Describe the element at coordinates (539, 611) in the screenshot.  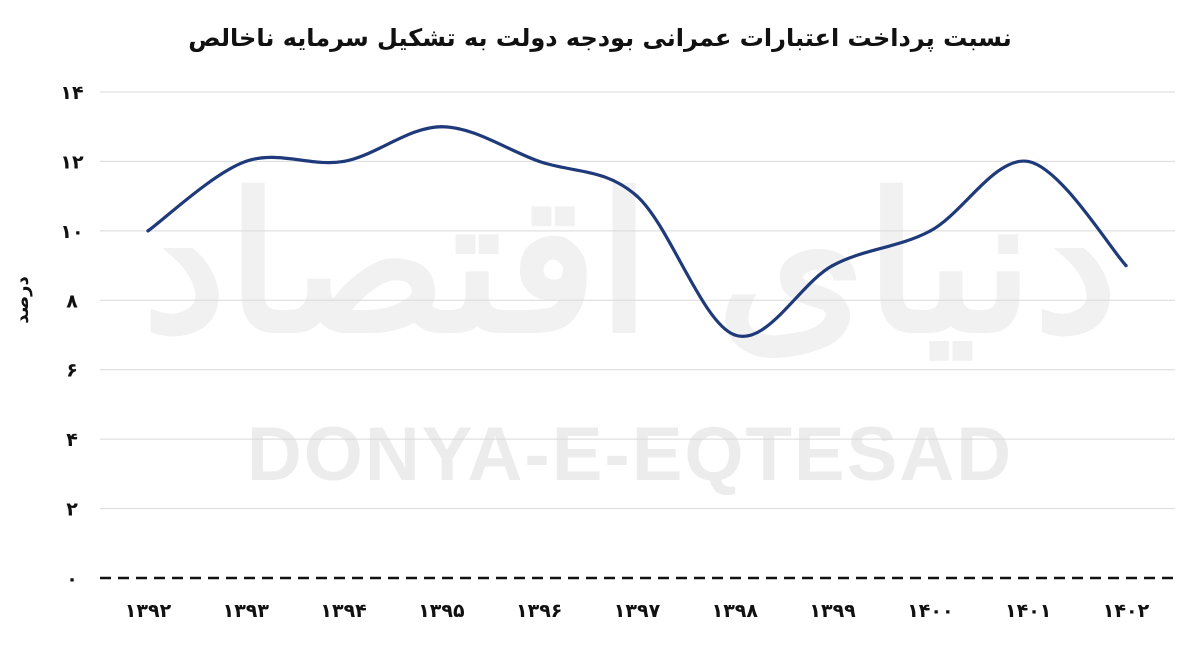
I see `x-tick-label: ۱۳۹۶` at that location.